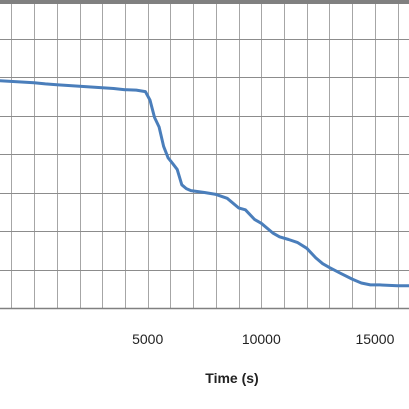 The image size is (409, 409). I want to click on x-tick-labels: 5000 10000 15000, so click(263, 339).